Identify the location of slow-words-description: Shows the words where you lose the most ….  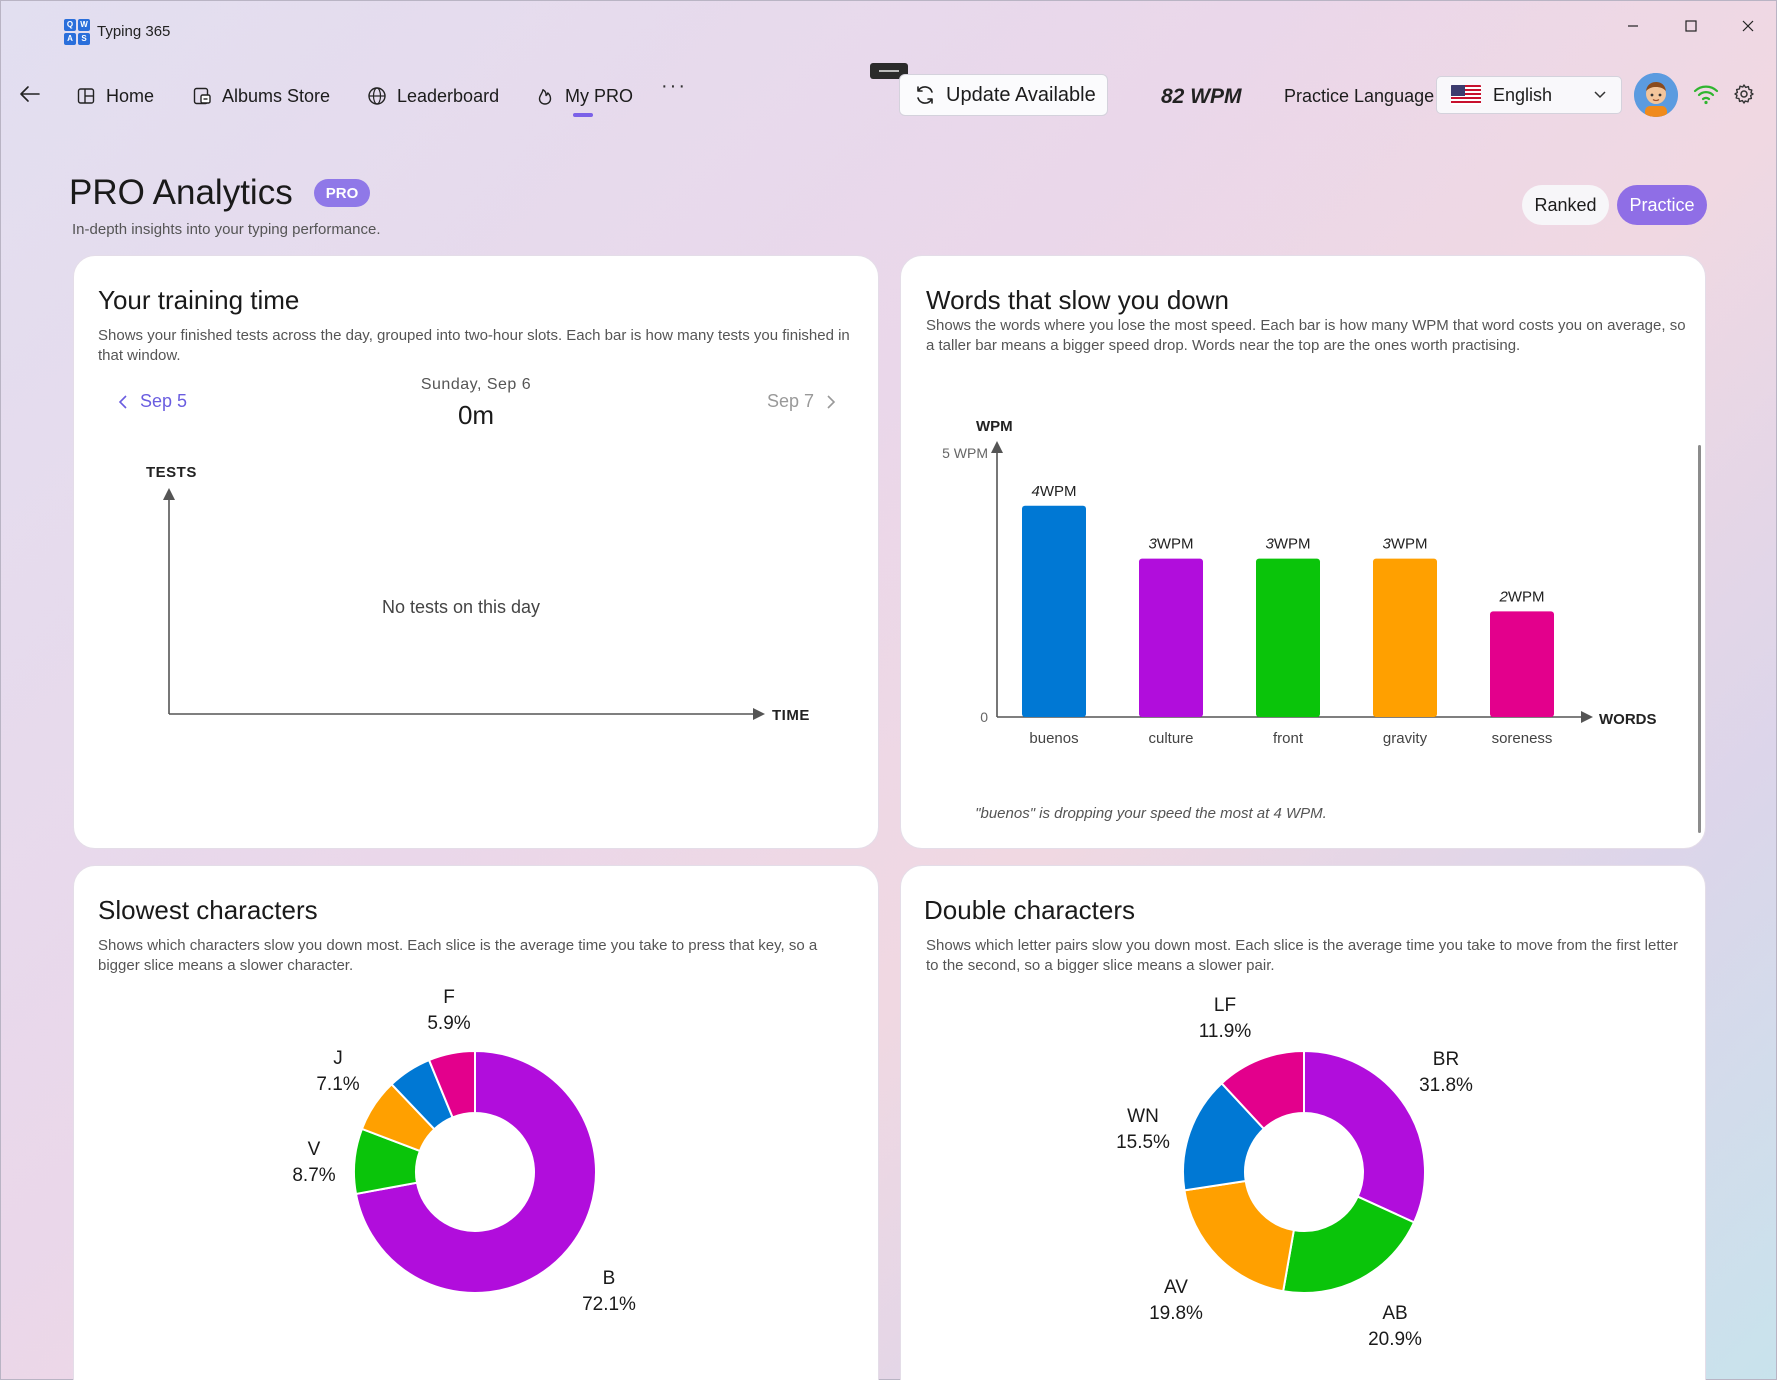
(1306, 335).